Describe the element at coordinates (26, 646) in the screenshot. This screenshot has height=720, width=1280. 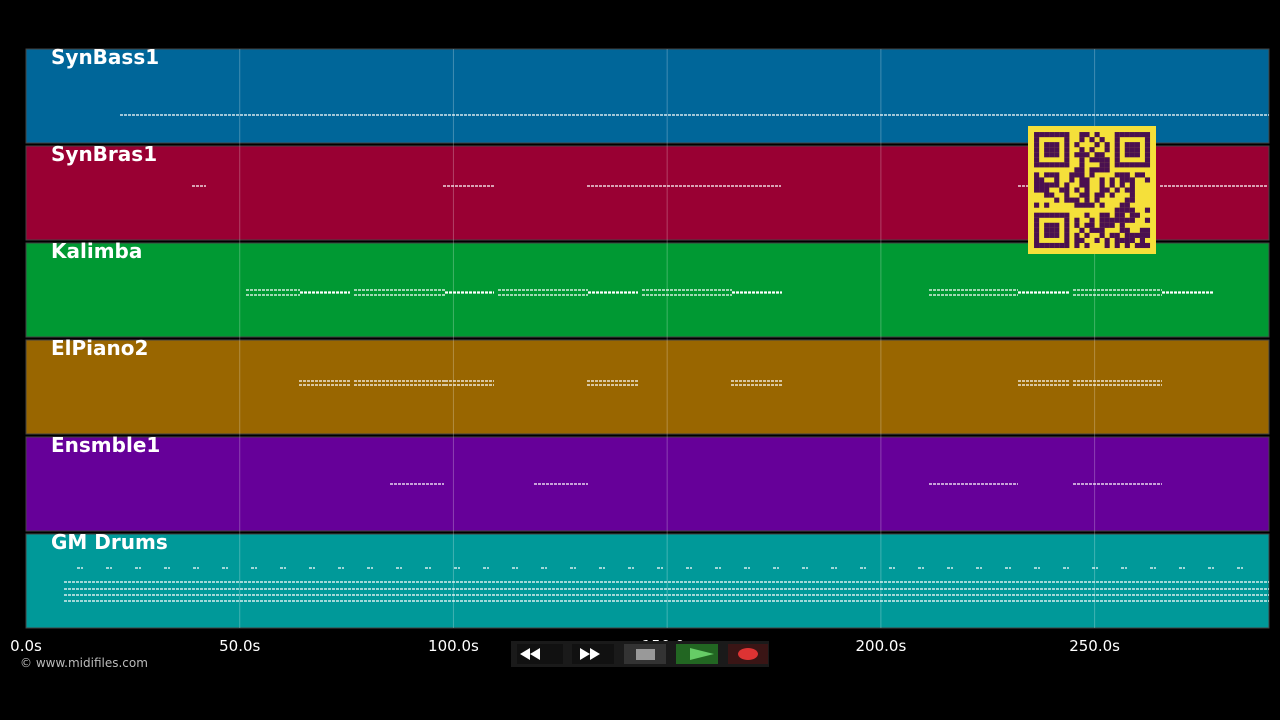
I see `x-tick-label: 0.0s` at that location.